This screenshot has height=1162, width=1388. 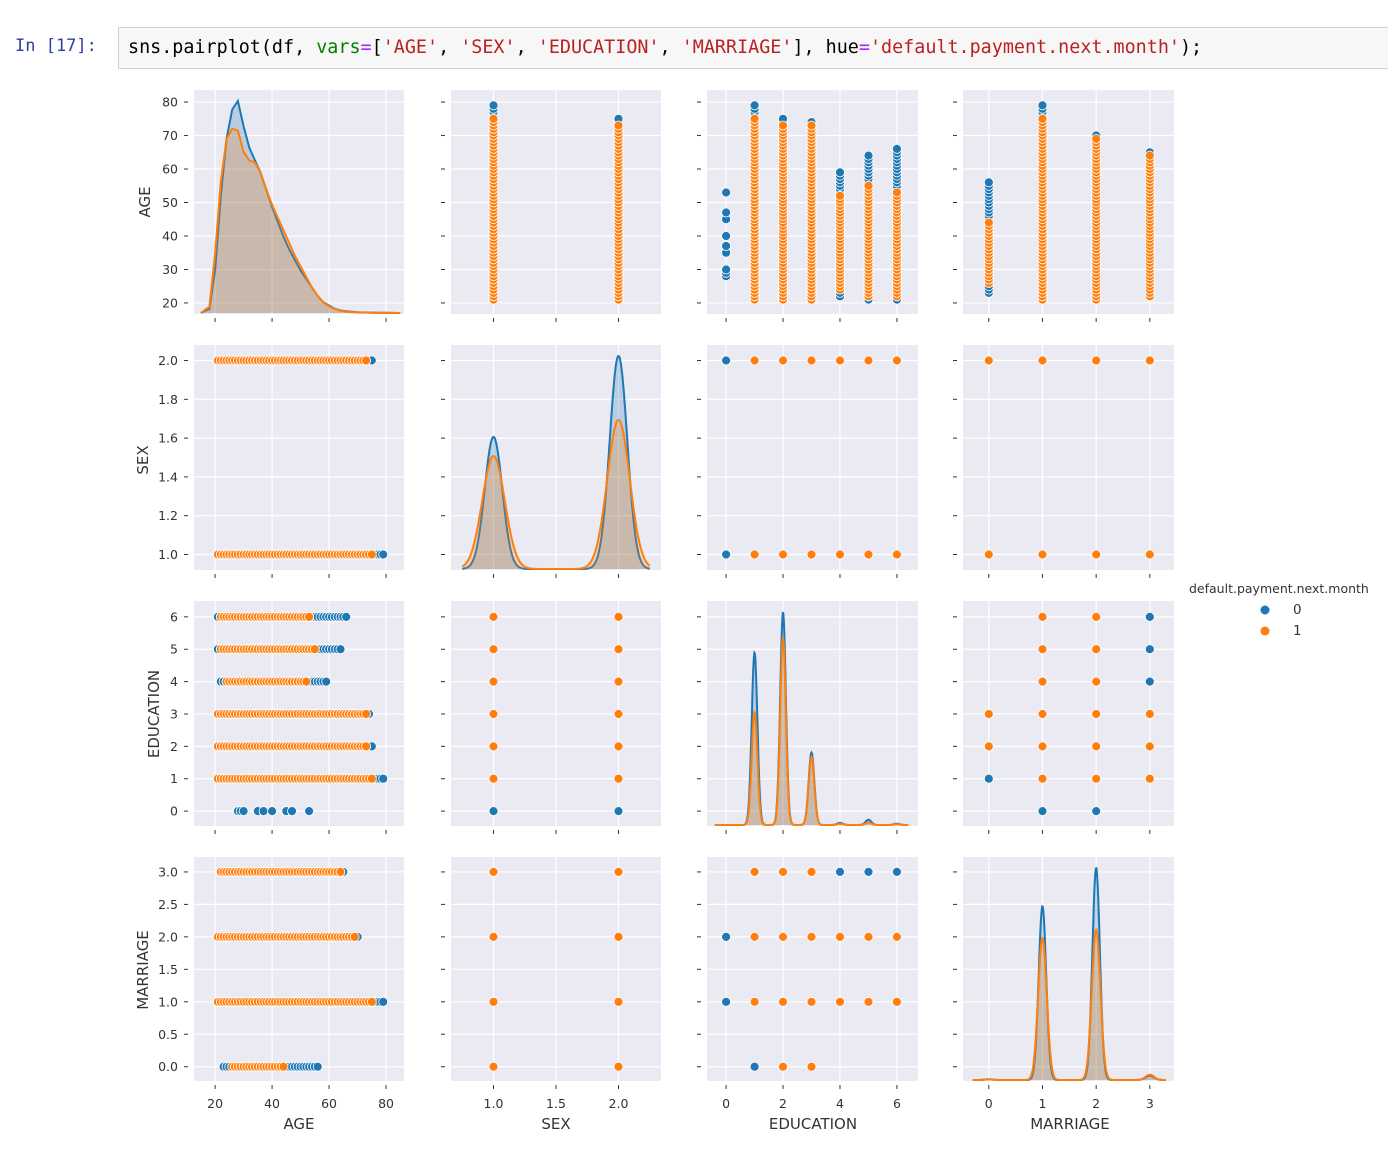 I want to click on cell-prompt: In [17]:, so click(x=56, y=46).